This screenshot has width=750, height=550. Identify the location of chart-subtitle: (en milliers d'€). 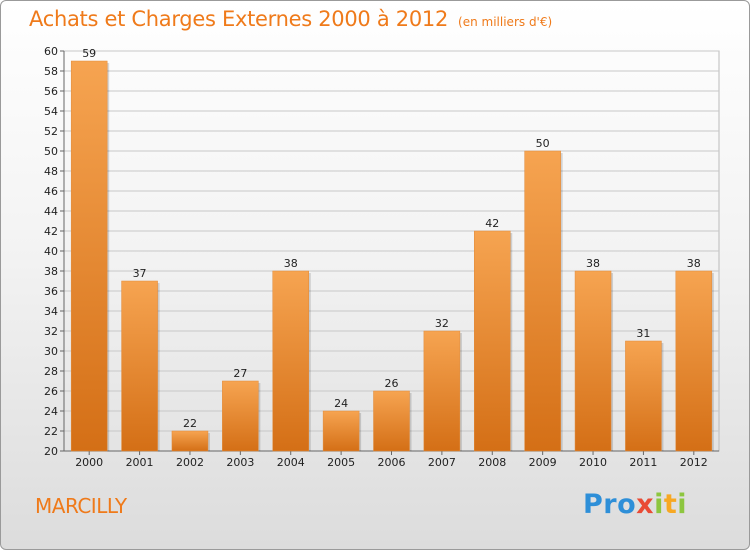
(505, 22).